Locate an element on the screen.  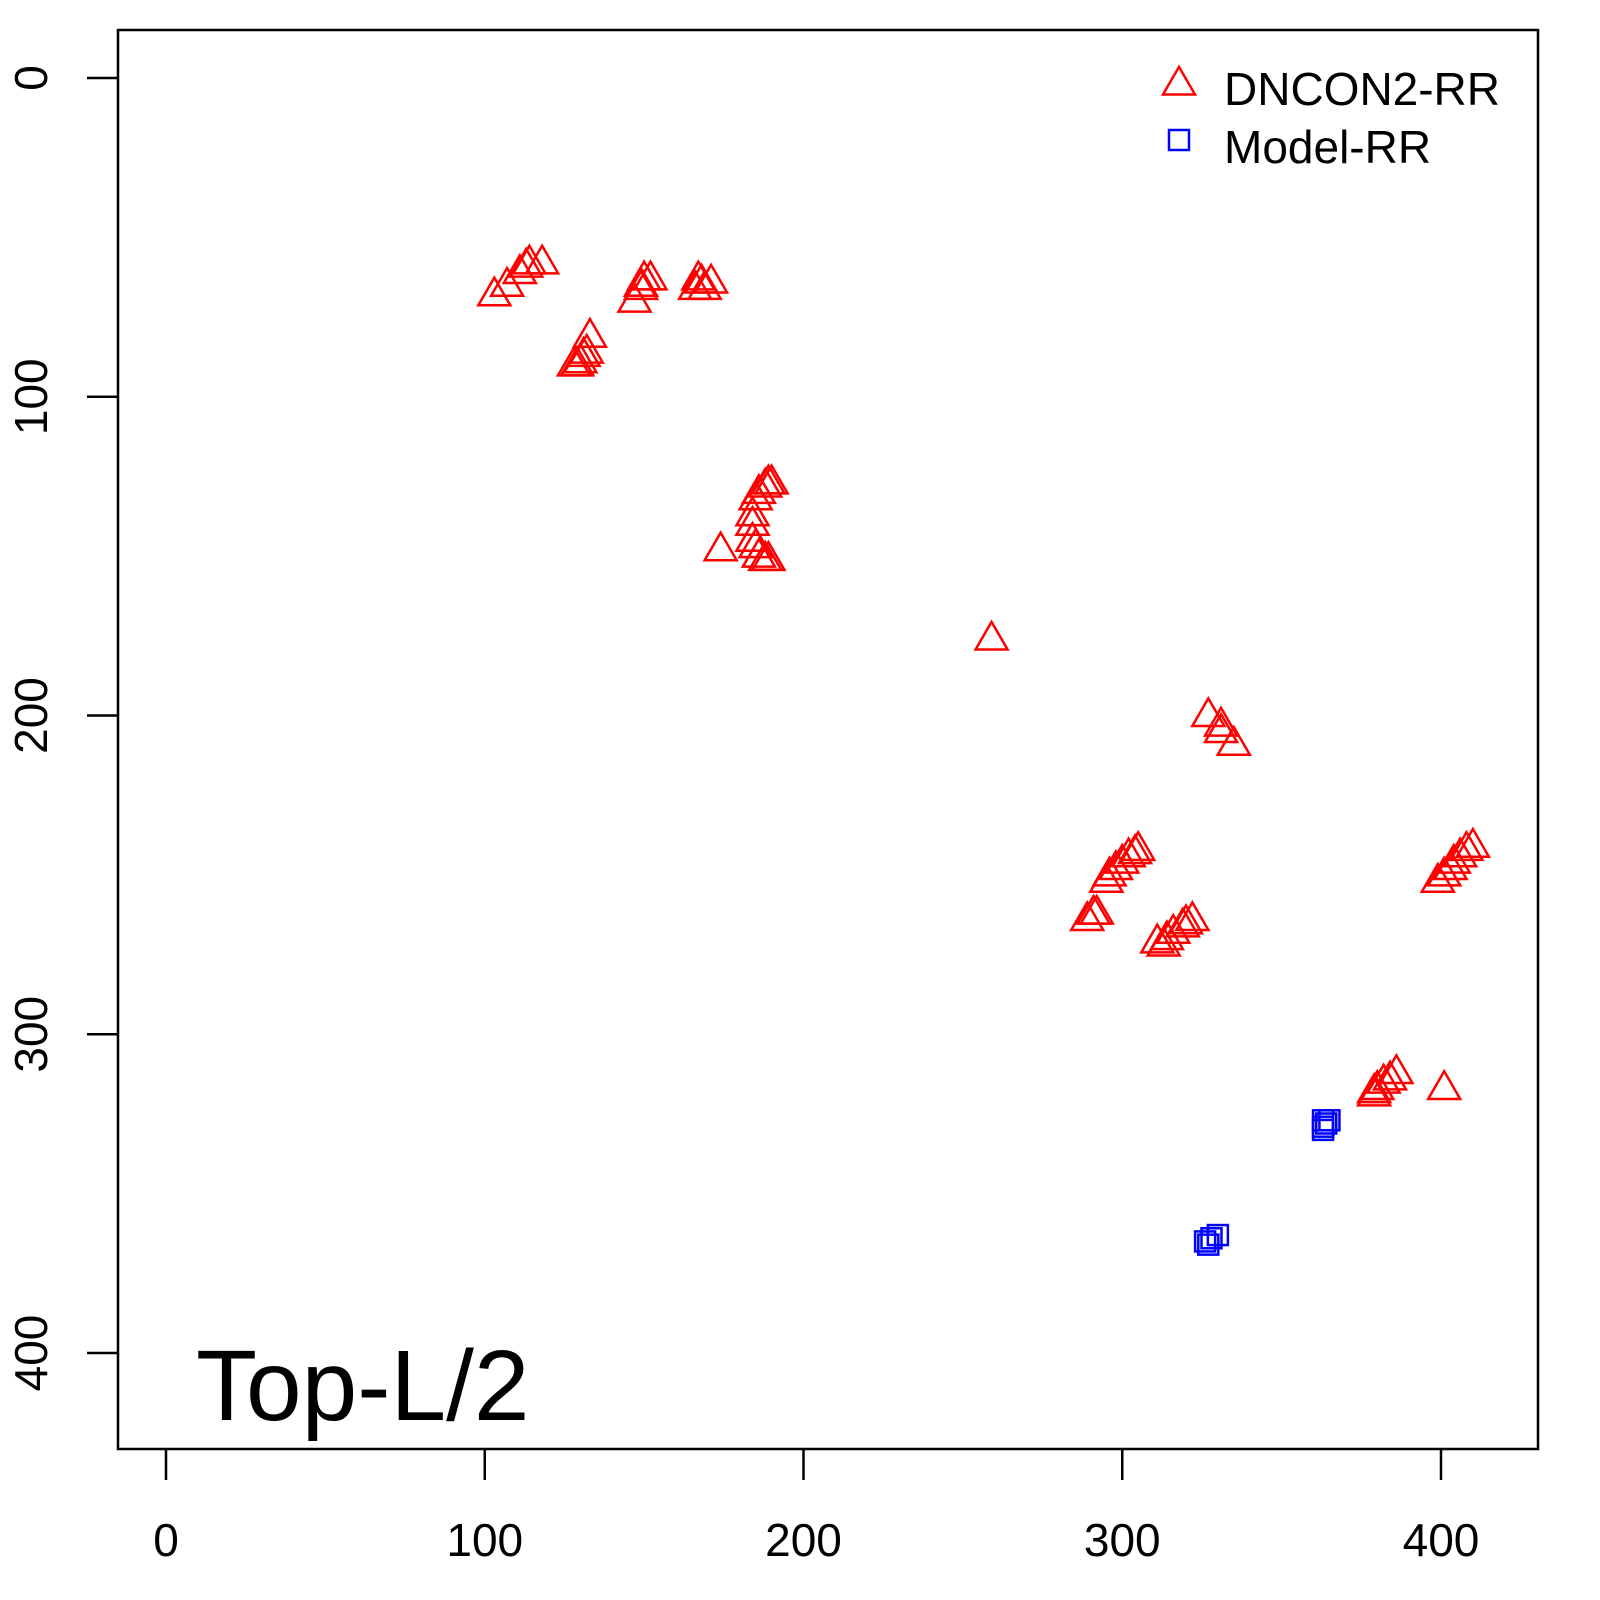
y-tick-label: 100 is located at coordinates (31, 396).